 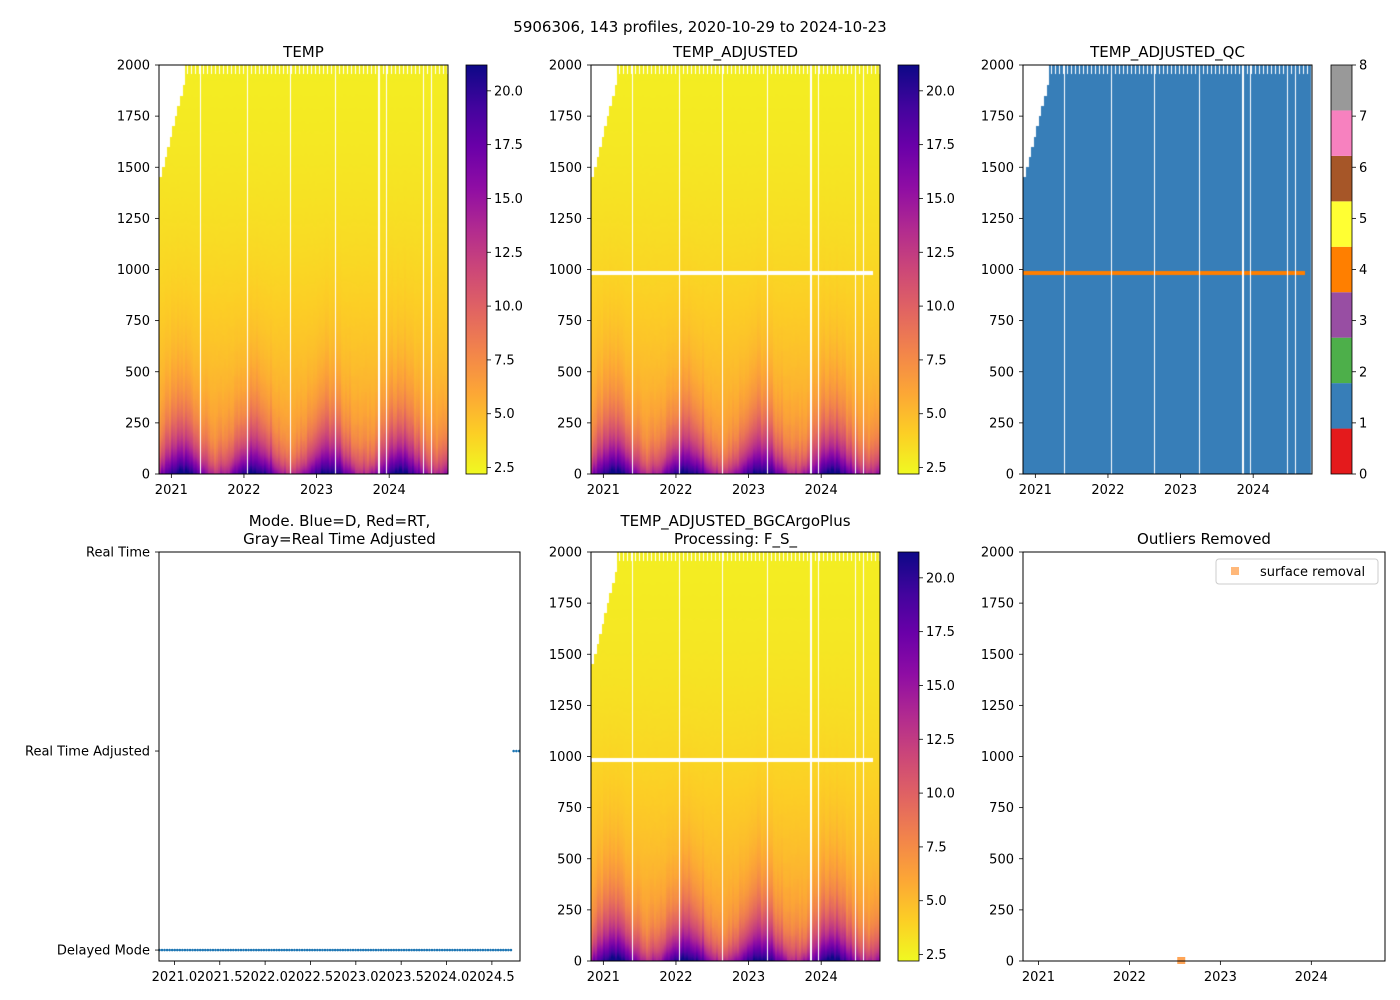 What do you see at coordinates (997, 219) in the screenshot?
I see `y-tick-label: 1250` at bounding box center [997, 219].